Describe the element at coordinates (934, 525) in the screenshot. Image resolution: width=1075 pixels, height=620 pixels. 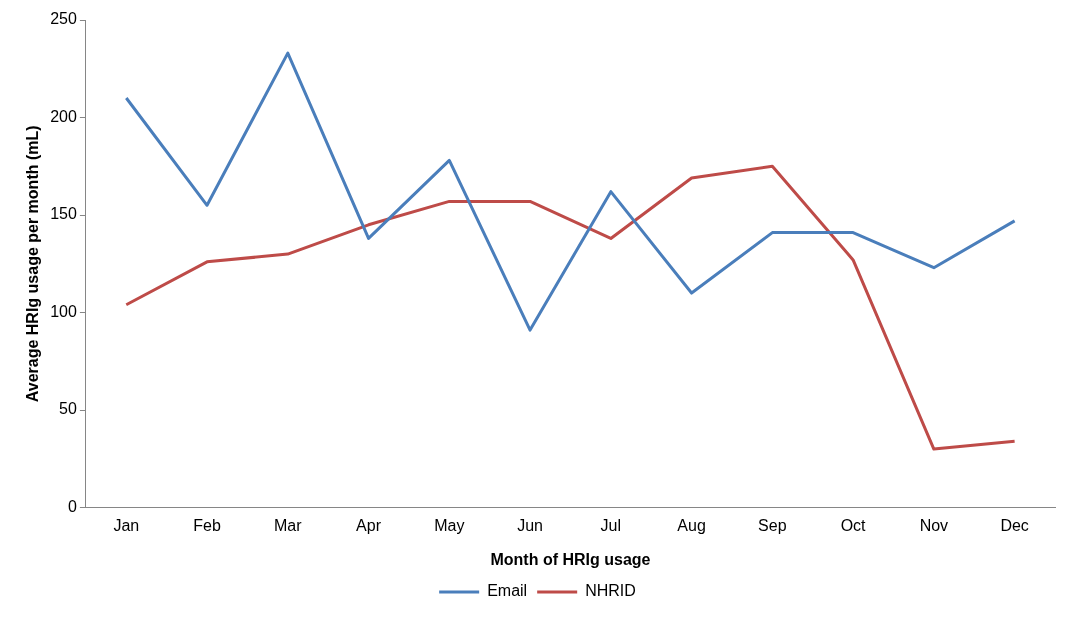
I see `x-tick-label: Nov` at that location.